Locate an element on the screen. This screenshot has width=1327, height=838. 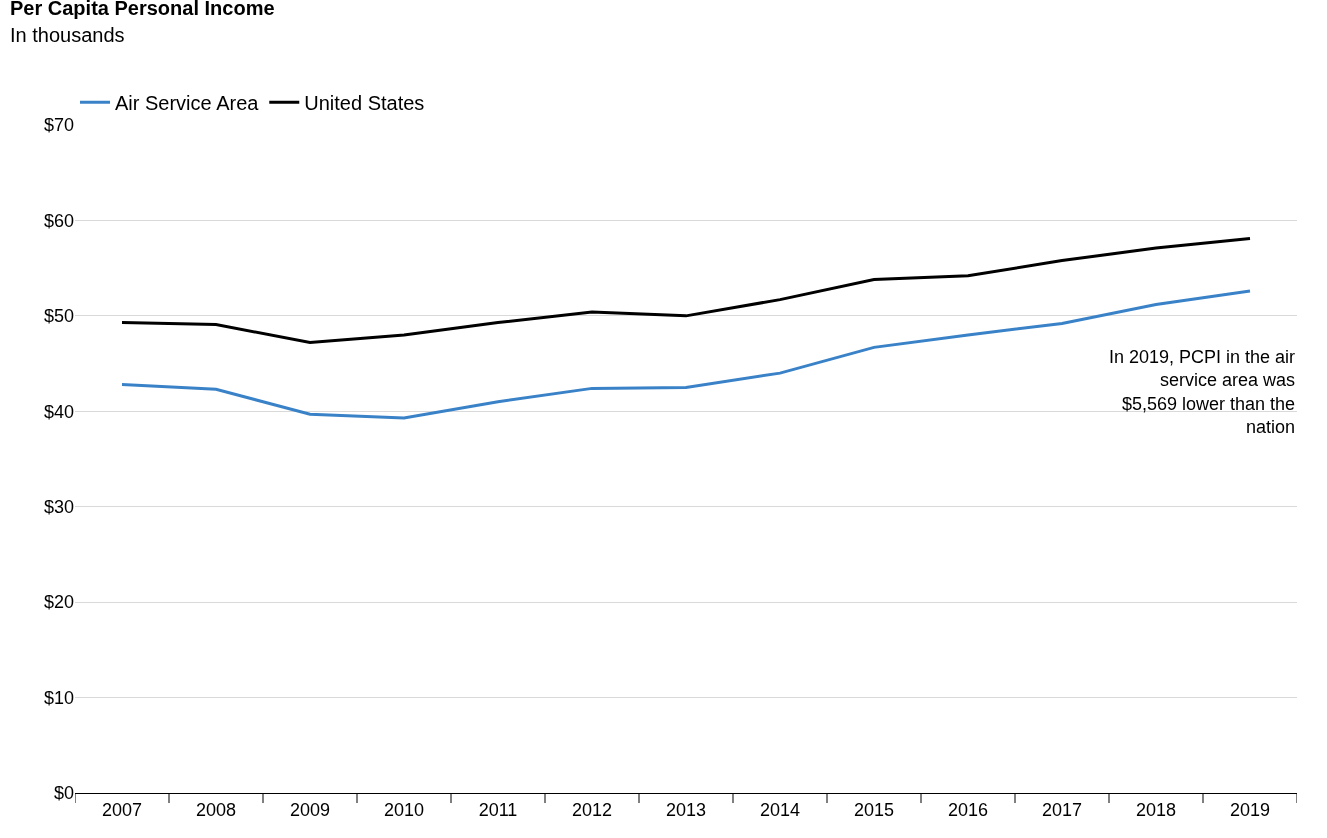
x-tick-label: 2012 is located at coordinates (592, 809).